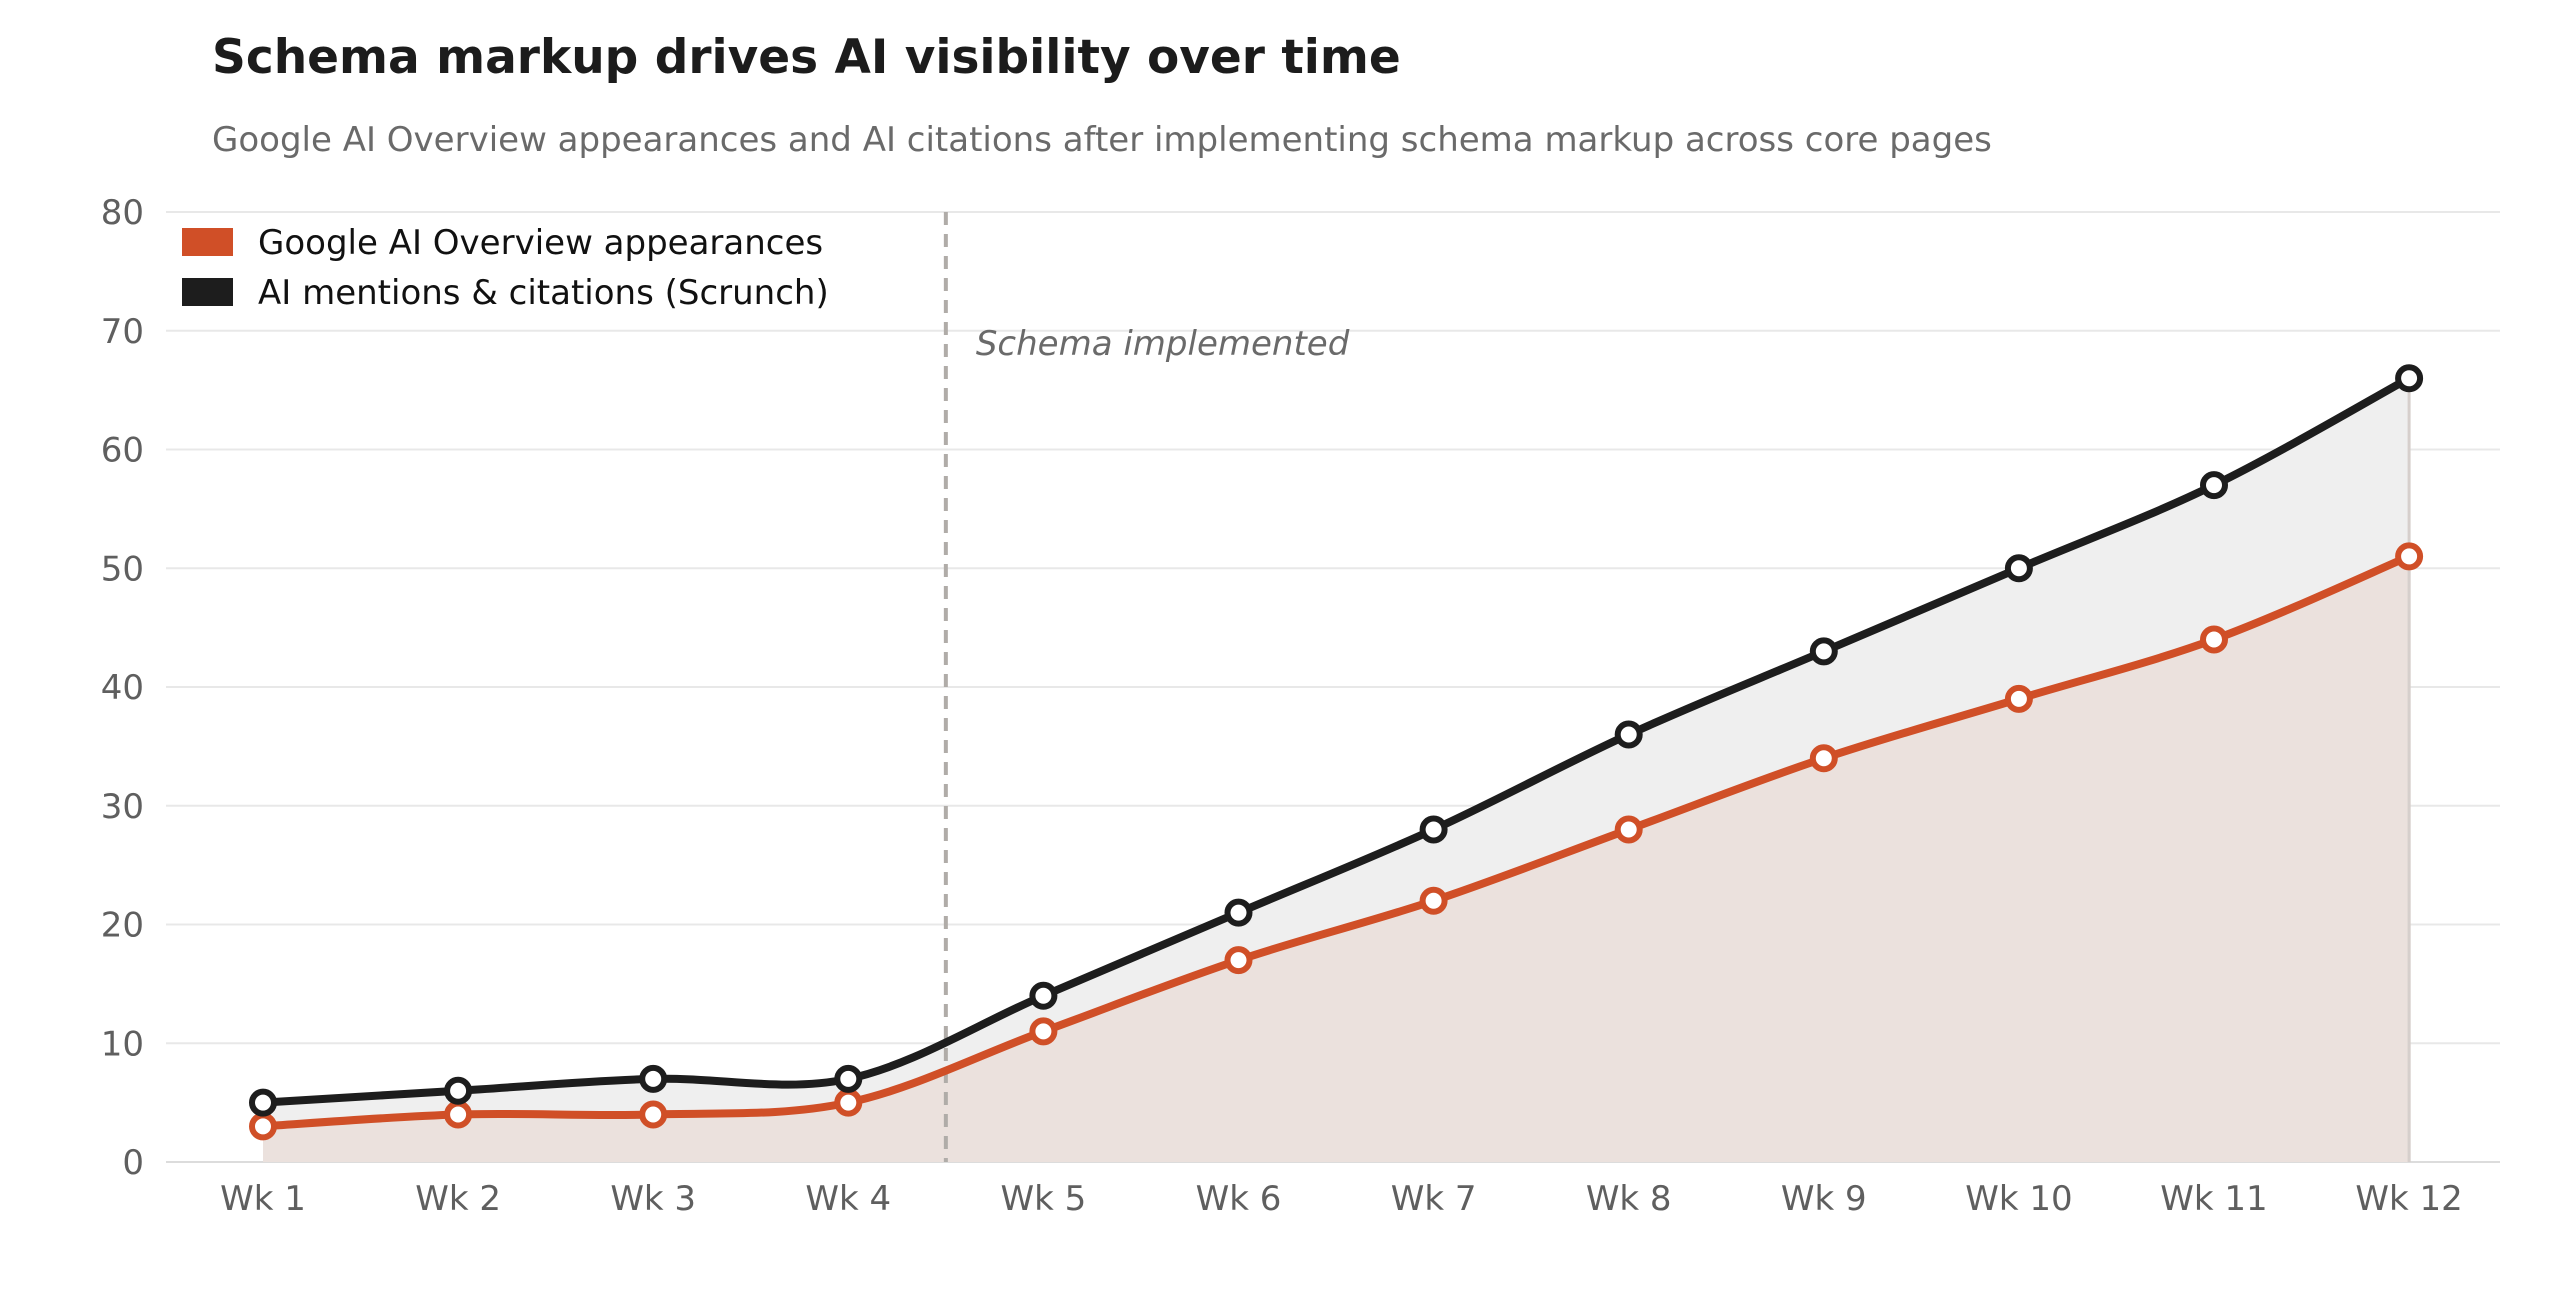 The width and height of the screenshot is (2560, 1296). I want to click on legend-label: Google AI Overview appearances, so click(540, 243).